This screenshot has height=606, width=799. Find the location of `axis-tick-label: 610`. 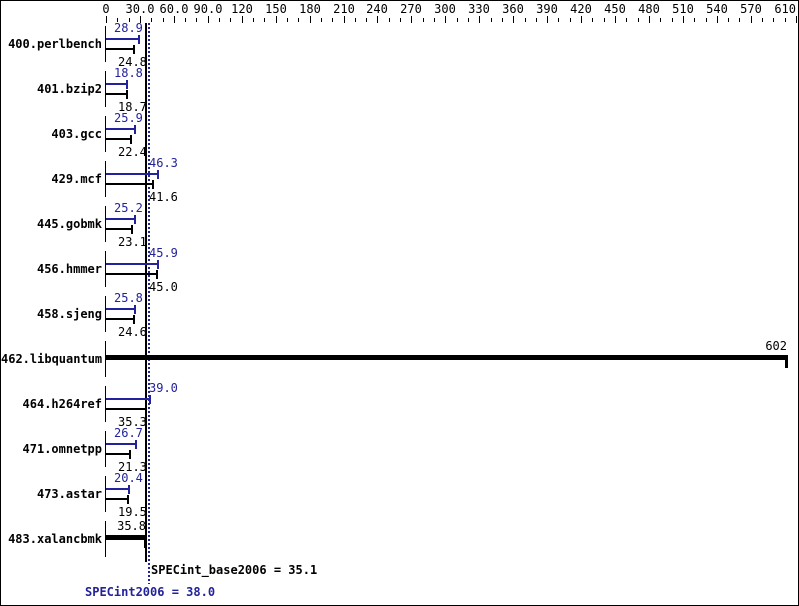

axis-tick-label: 610 is located at coordinates (785, 9).